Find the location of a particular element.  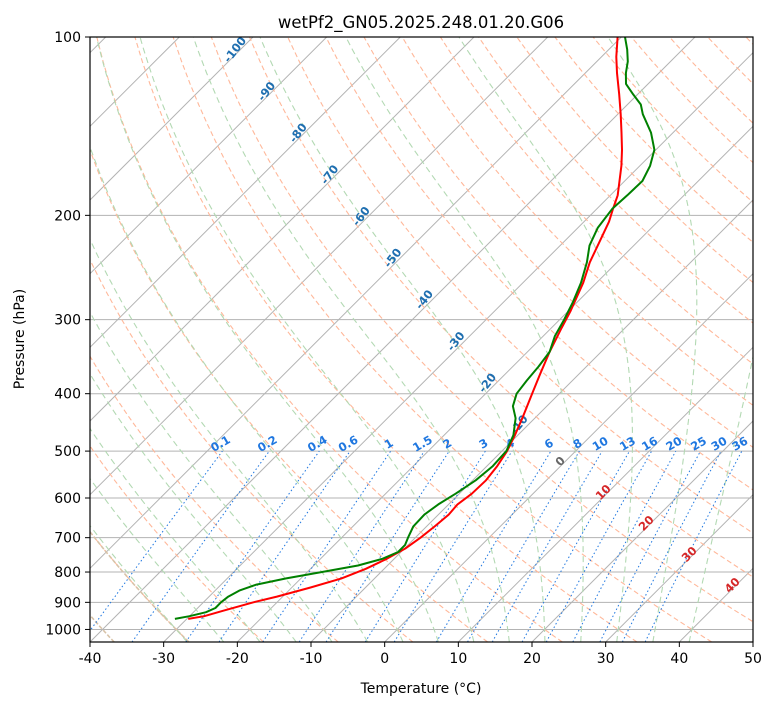

y-tick-label: 400 is located at coordinates (67, 395).